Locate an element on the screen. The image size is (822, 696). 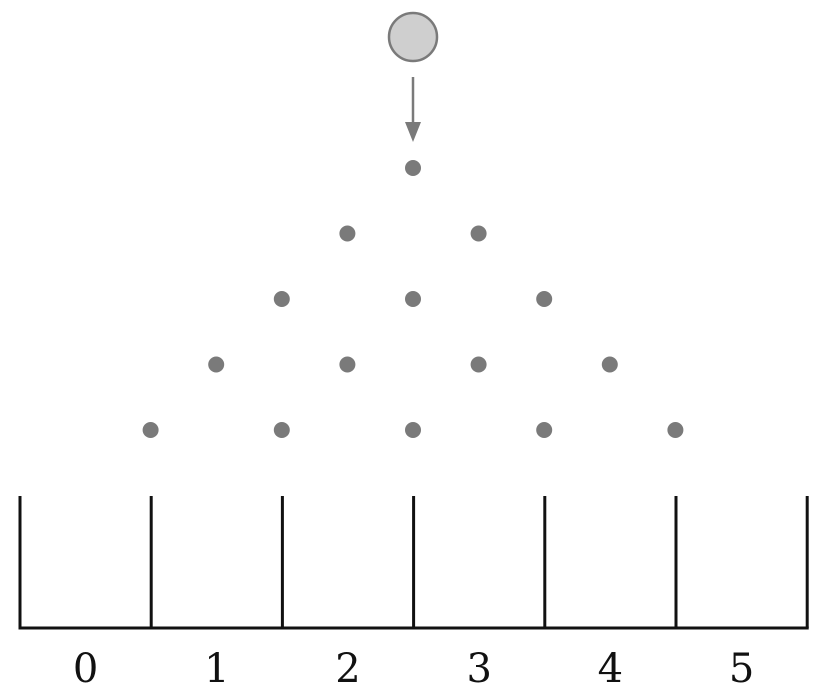
drop-arrow-head is located at coordinates (413, 132).